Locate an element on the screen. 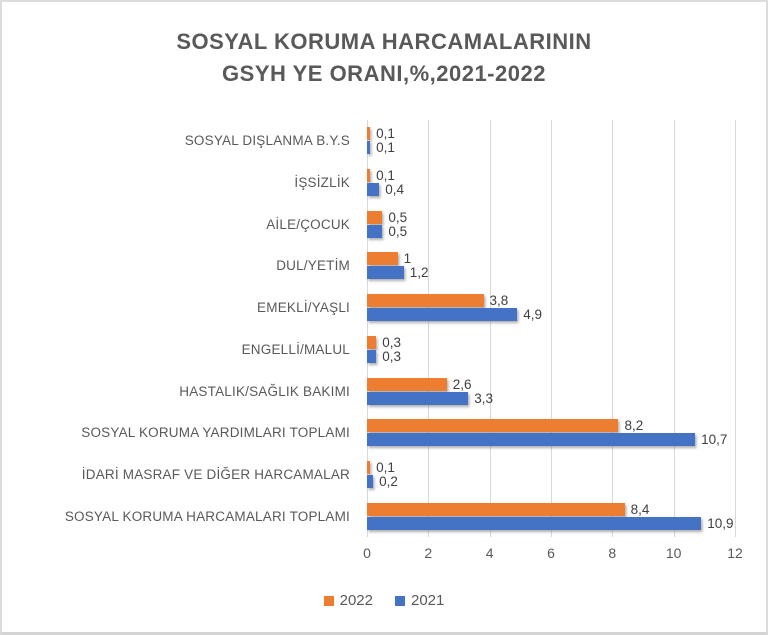 This screenshot has width=768, height=635. value-label-2022: 2,6 is located at coordinates (462, 384).